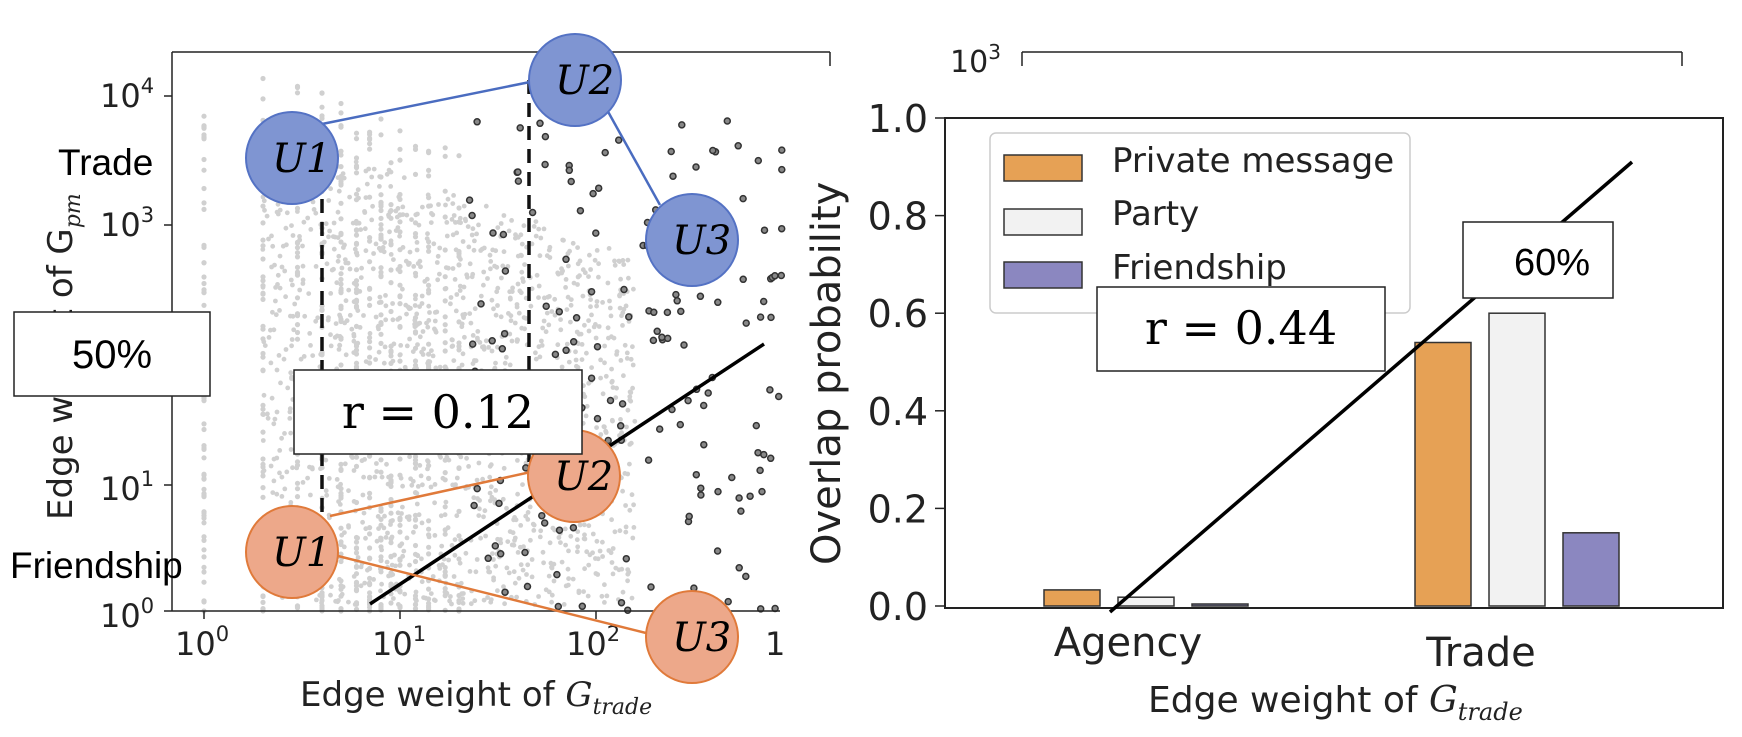  I want to click on friendship-node-u1: U1, so click(292, 552).